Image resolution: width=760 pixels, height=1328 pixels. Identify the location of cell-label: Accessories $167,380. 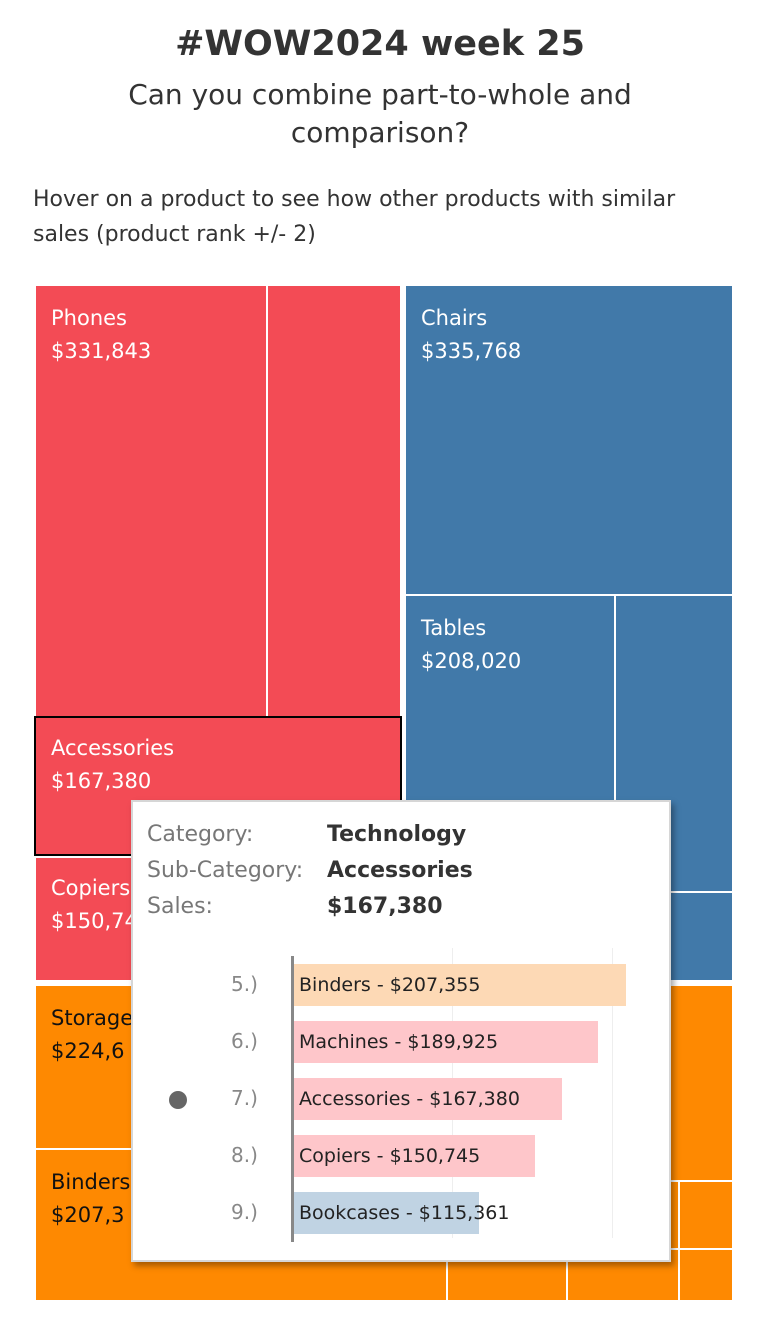
(112, 765).